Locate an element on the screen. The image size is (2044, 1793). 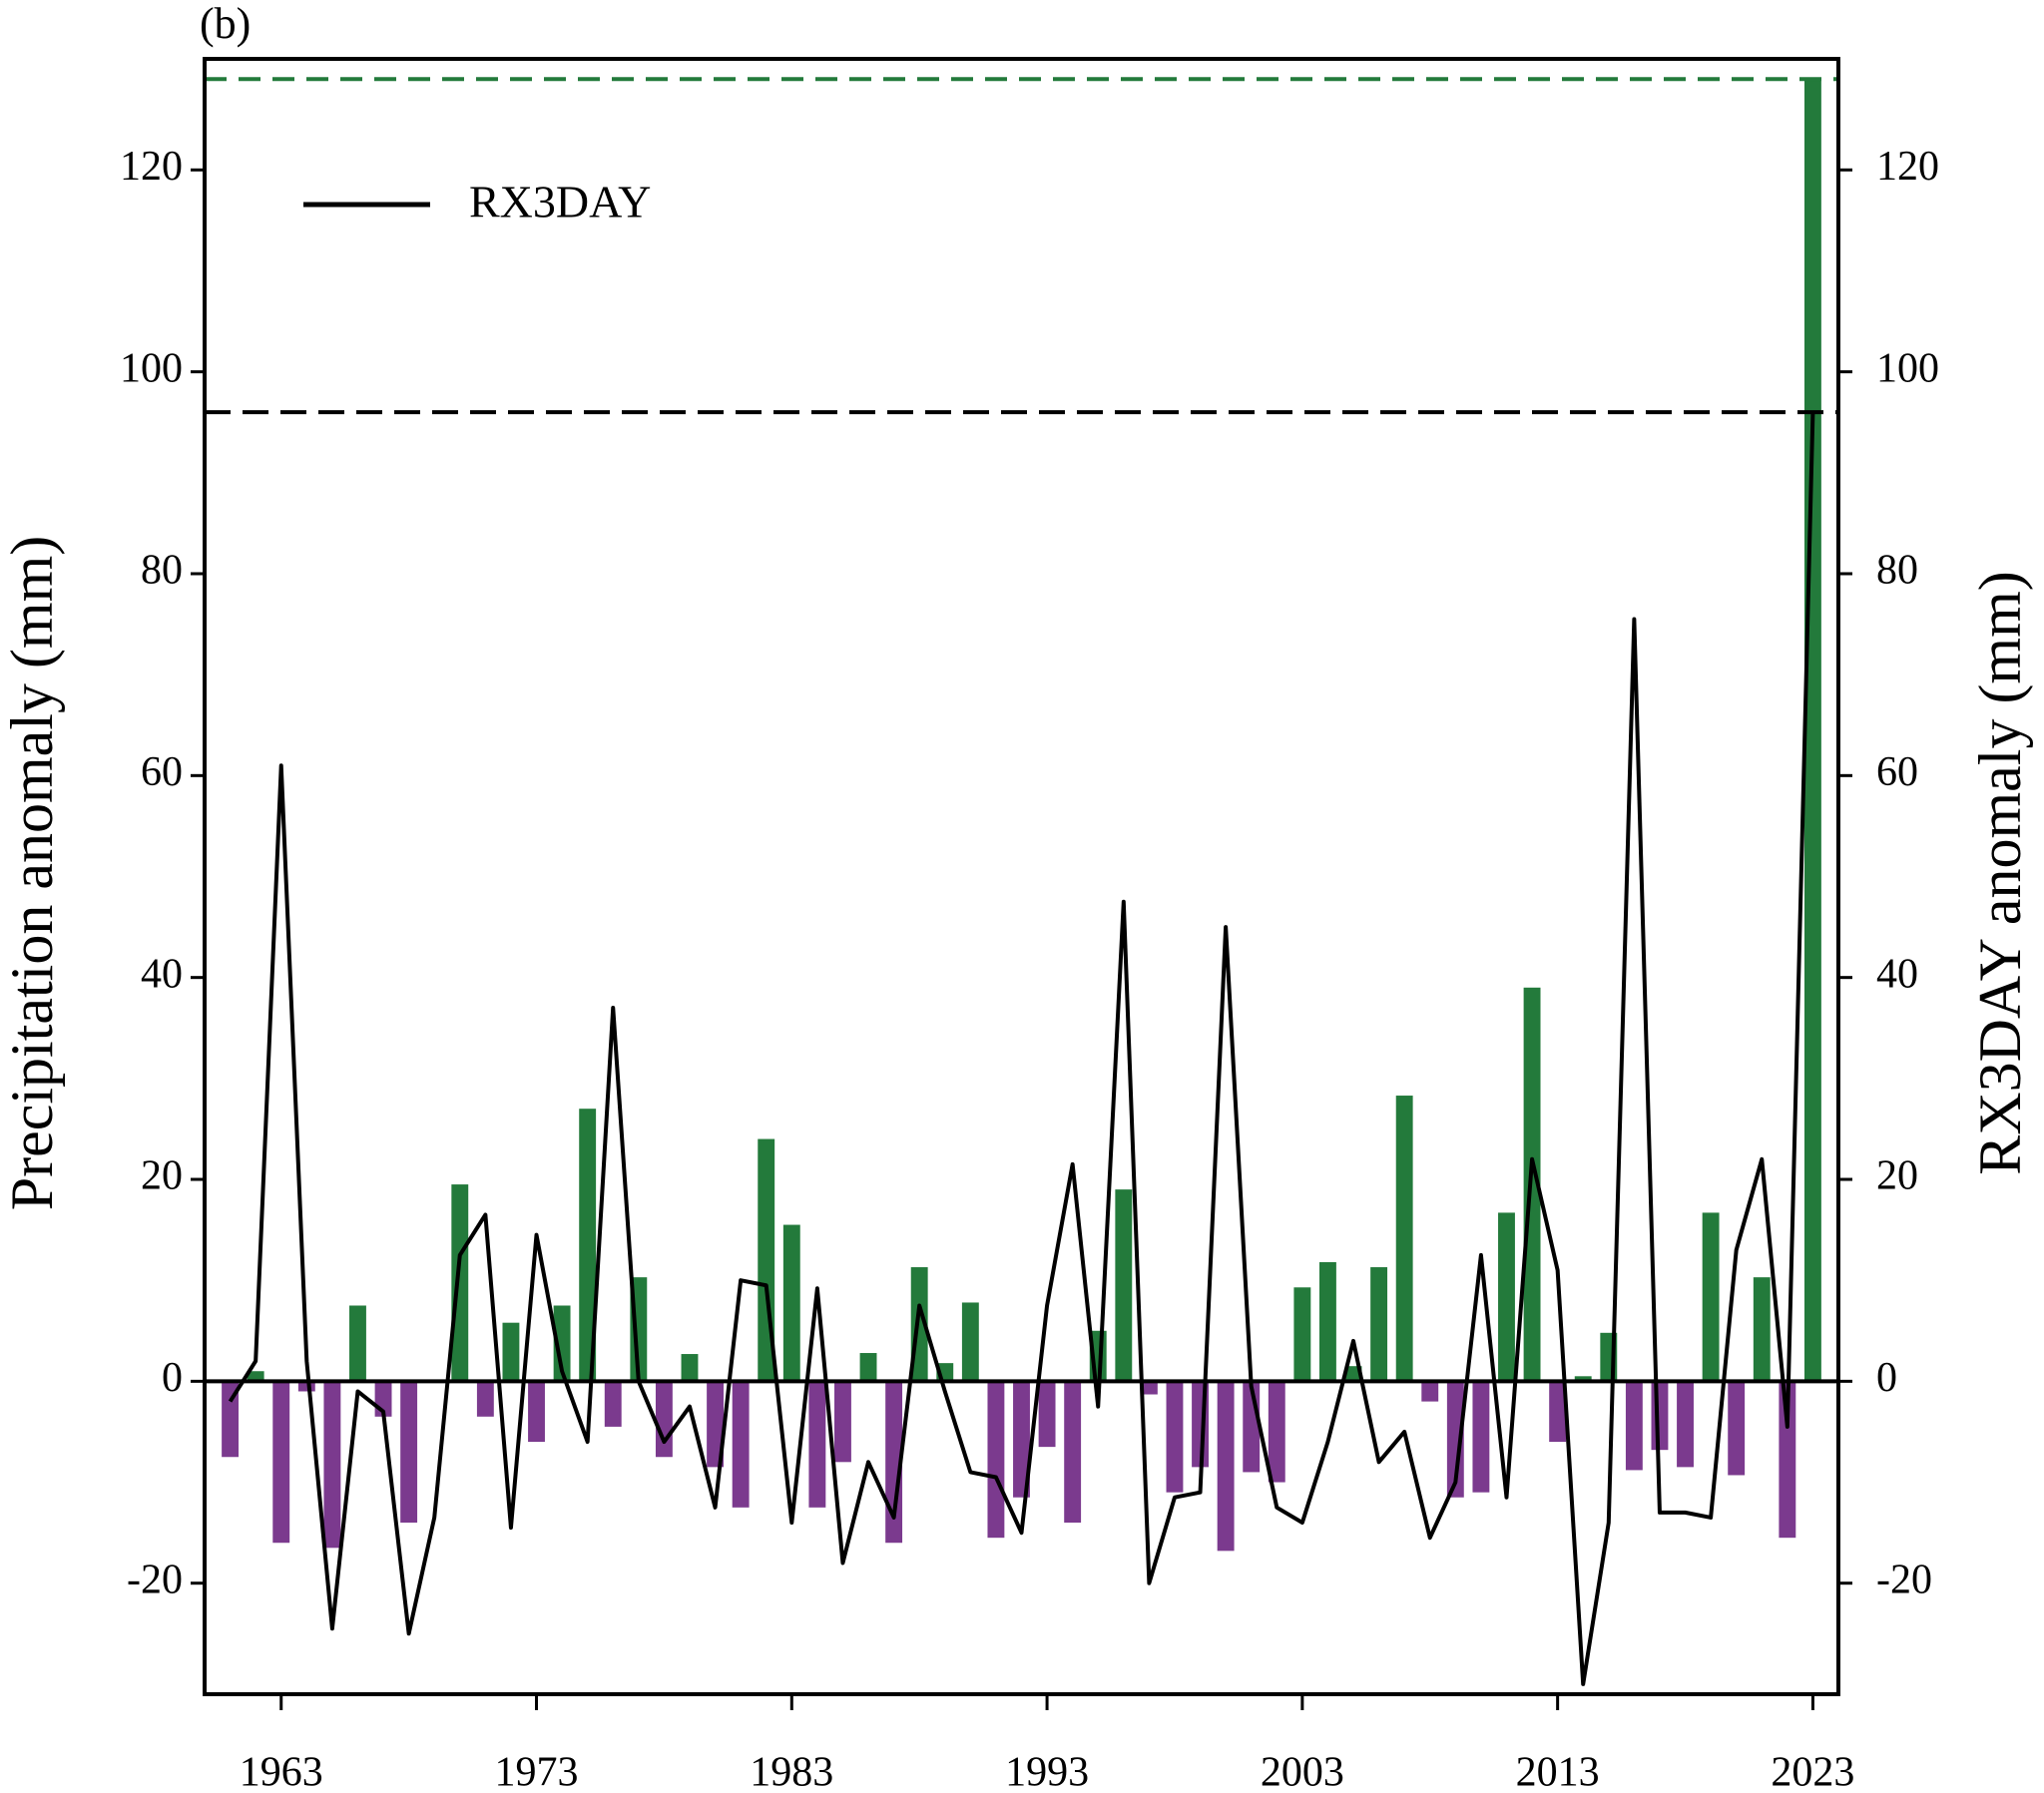
y2-tick-label: 20 is located at coordinates (1897, 1176).